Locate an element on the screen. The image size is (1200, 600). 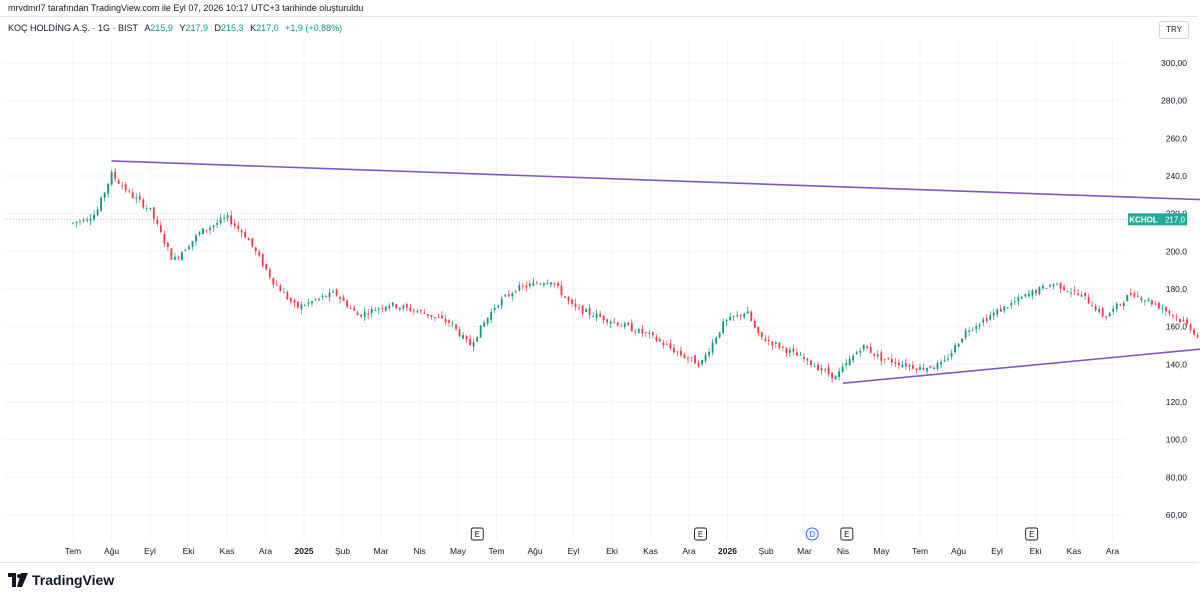
y-tick-label: 280,00 is located at coordinates (1174, 101).